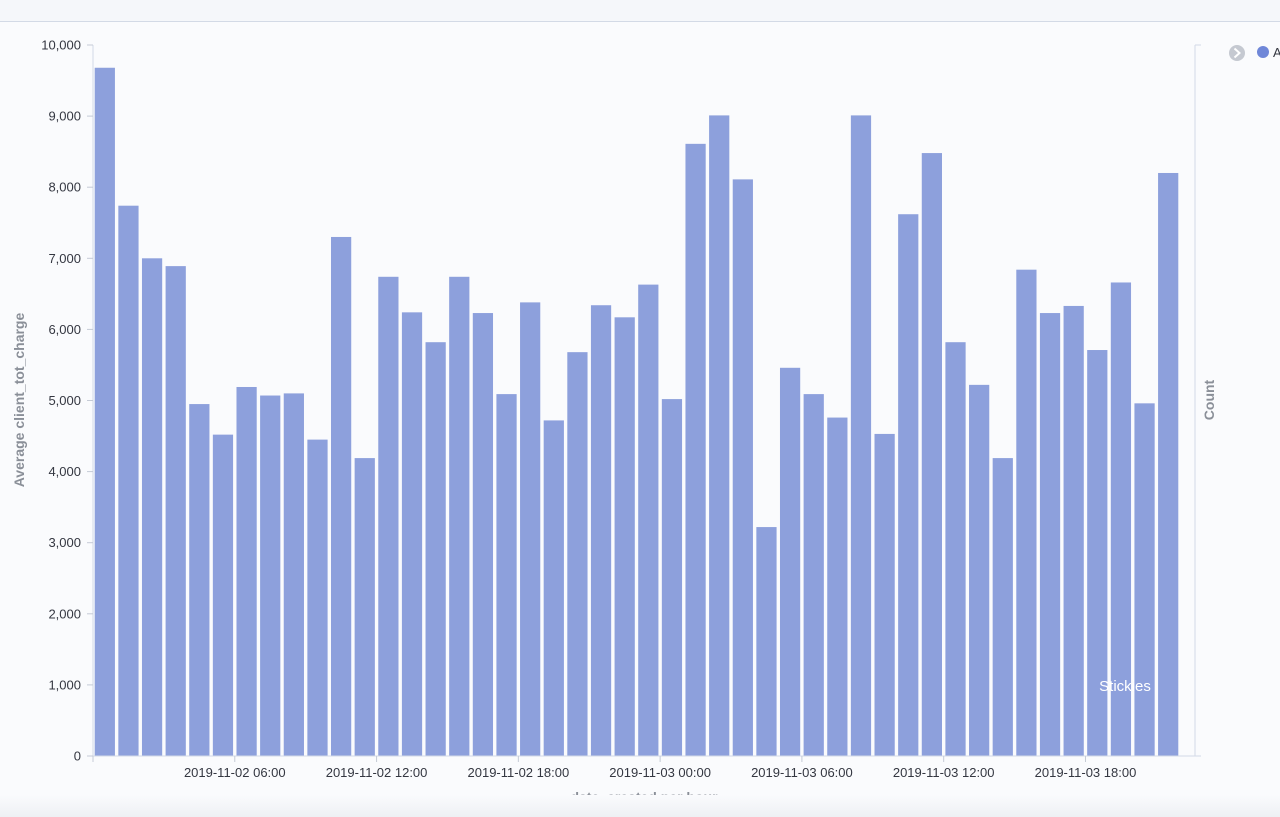  What do you see at coordinates (1254, 53) in the screenshot?
I see `legend: A` at bounding box center [1254, 53].